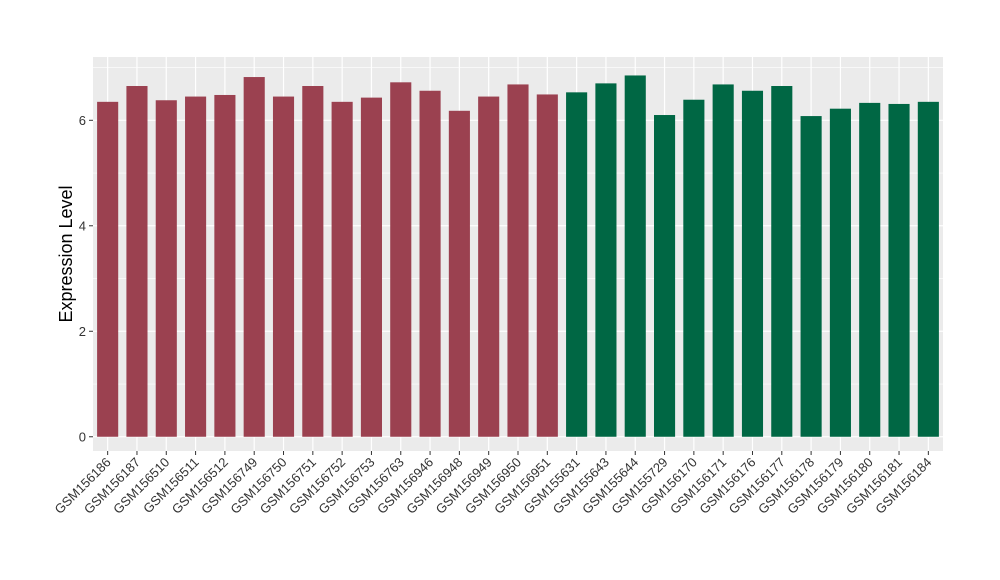  I want to click on bar-gsm156950, so click(518, 260).